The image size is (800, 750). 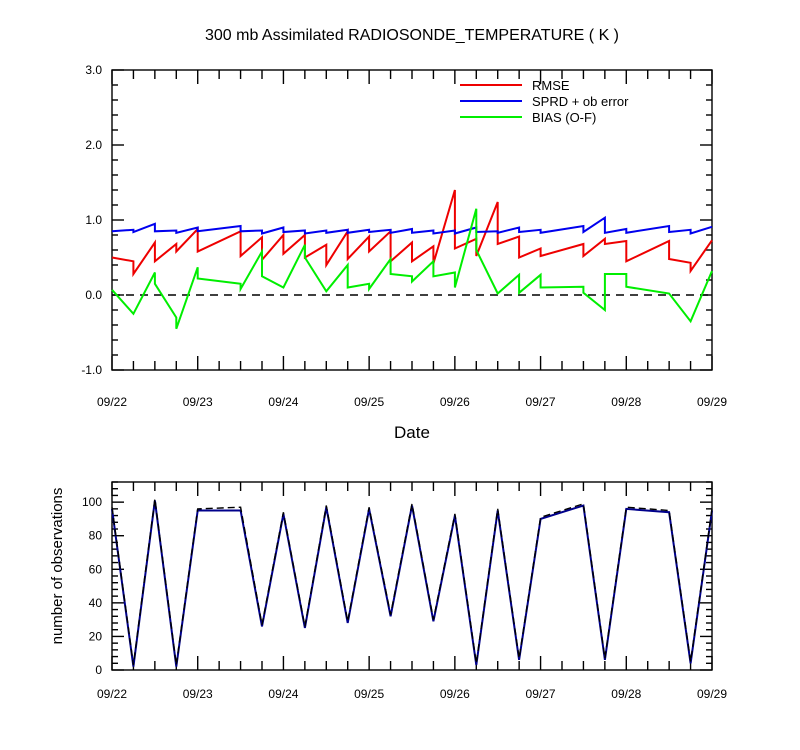 What do you see at coordinates (93, 295) in the screenshot?
I see `top-y-tick-label: 0.0` at bounding box center [93, 295].